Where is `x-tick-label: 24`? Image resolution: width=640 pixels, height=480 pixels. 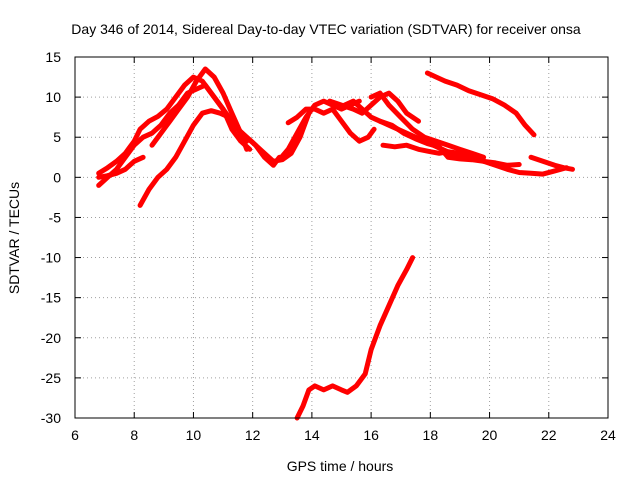
x-tick-label: 24 is located at coordinates (608, 435).